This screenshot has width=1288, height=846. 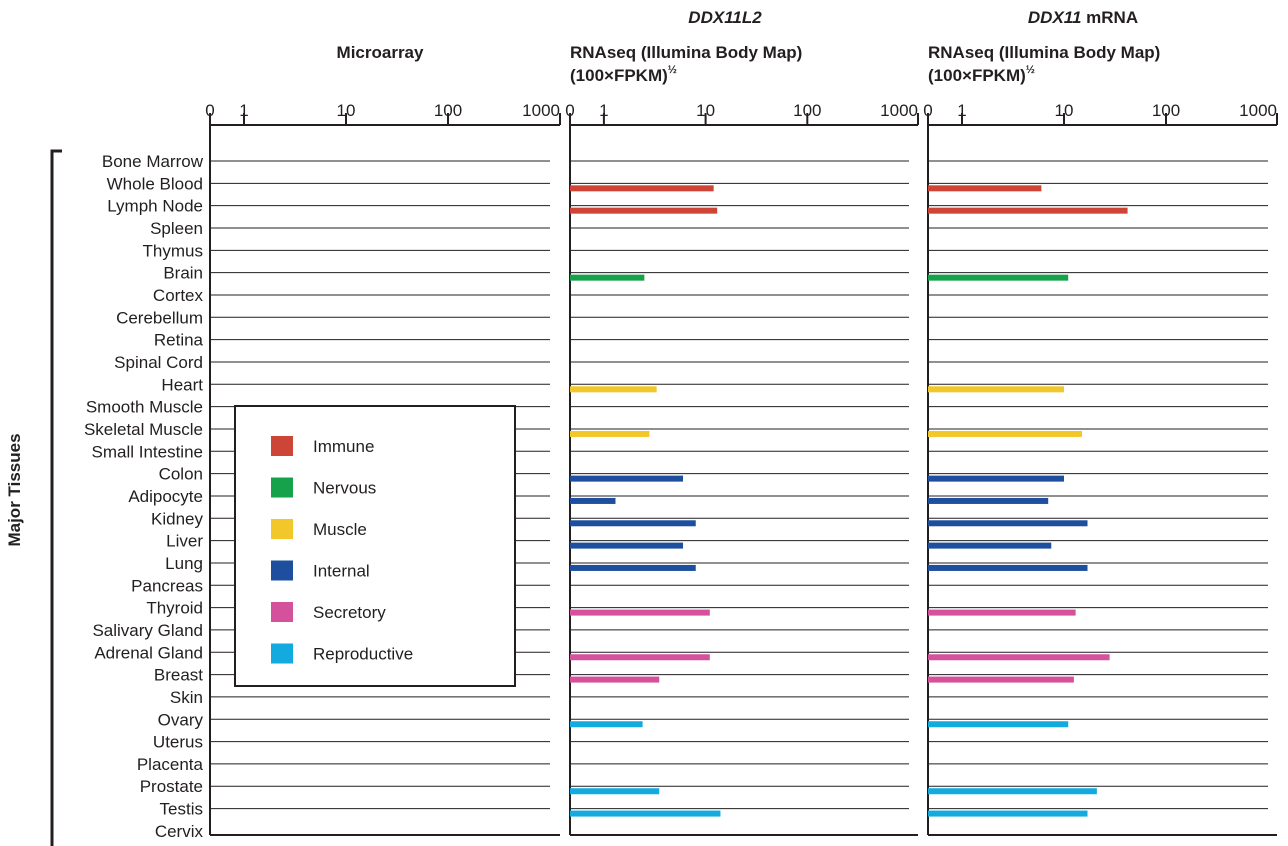 I want to click on row-label: Whole Blood, so click(x=155, y=183).